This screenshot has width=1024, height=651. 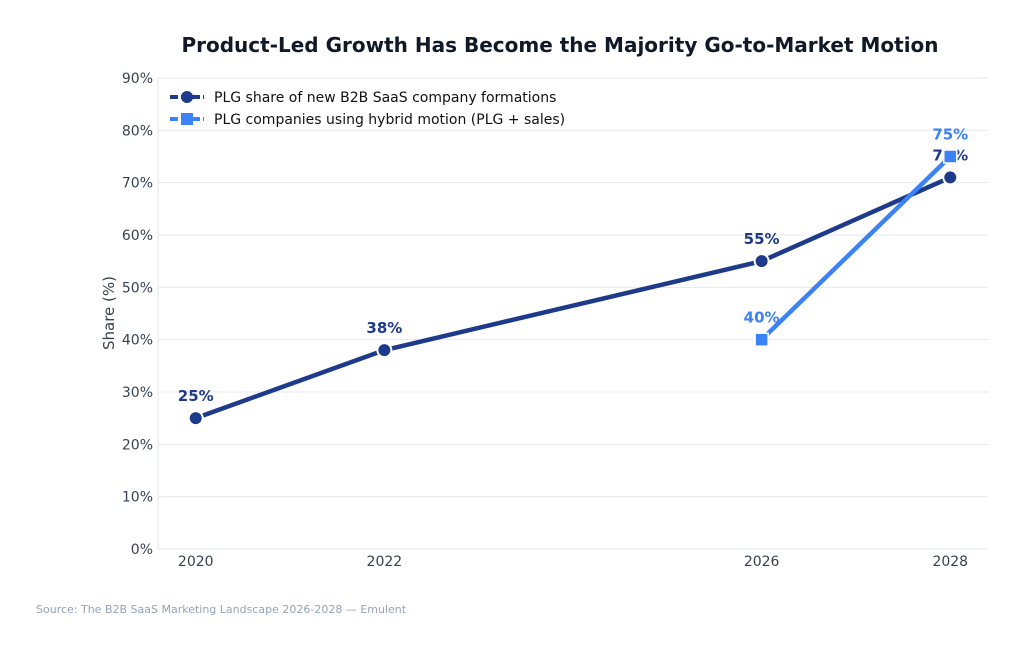 I want to click on y-tick-label: 40%, so click(x=137, y=341).